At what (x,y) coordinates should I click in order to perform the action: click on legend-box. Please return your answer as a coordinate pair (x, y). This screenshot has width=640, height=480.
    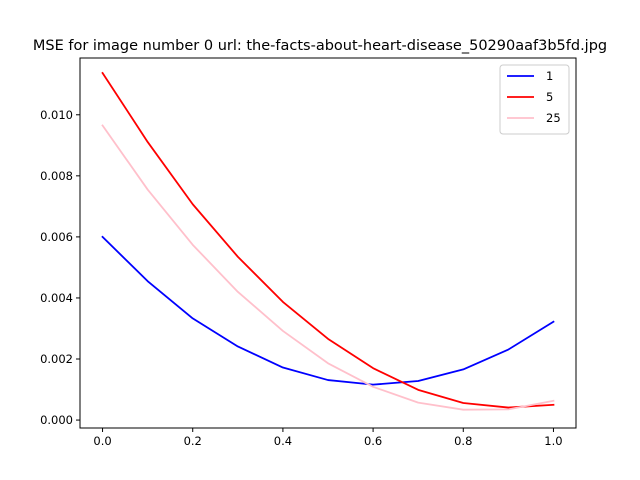
    Looking at the image, I should click on (534, 99).